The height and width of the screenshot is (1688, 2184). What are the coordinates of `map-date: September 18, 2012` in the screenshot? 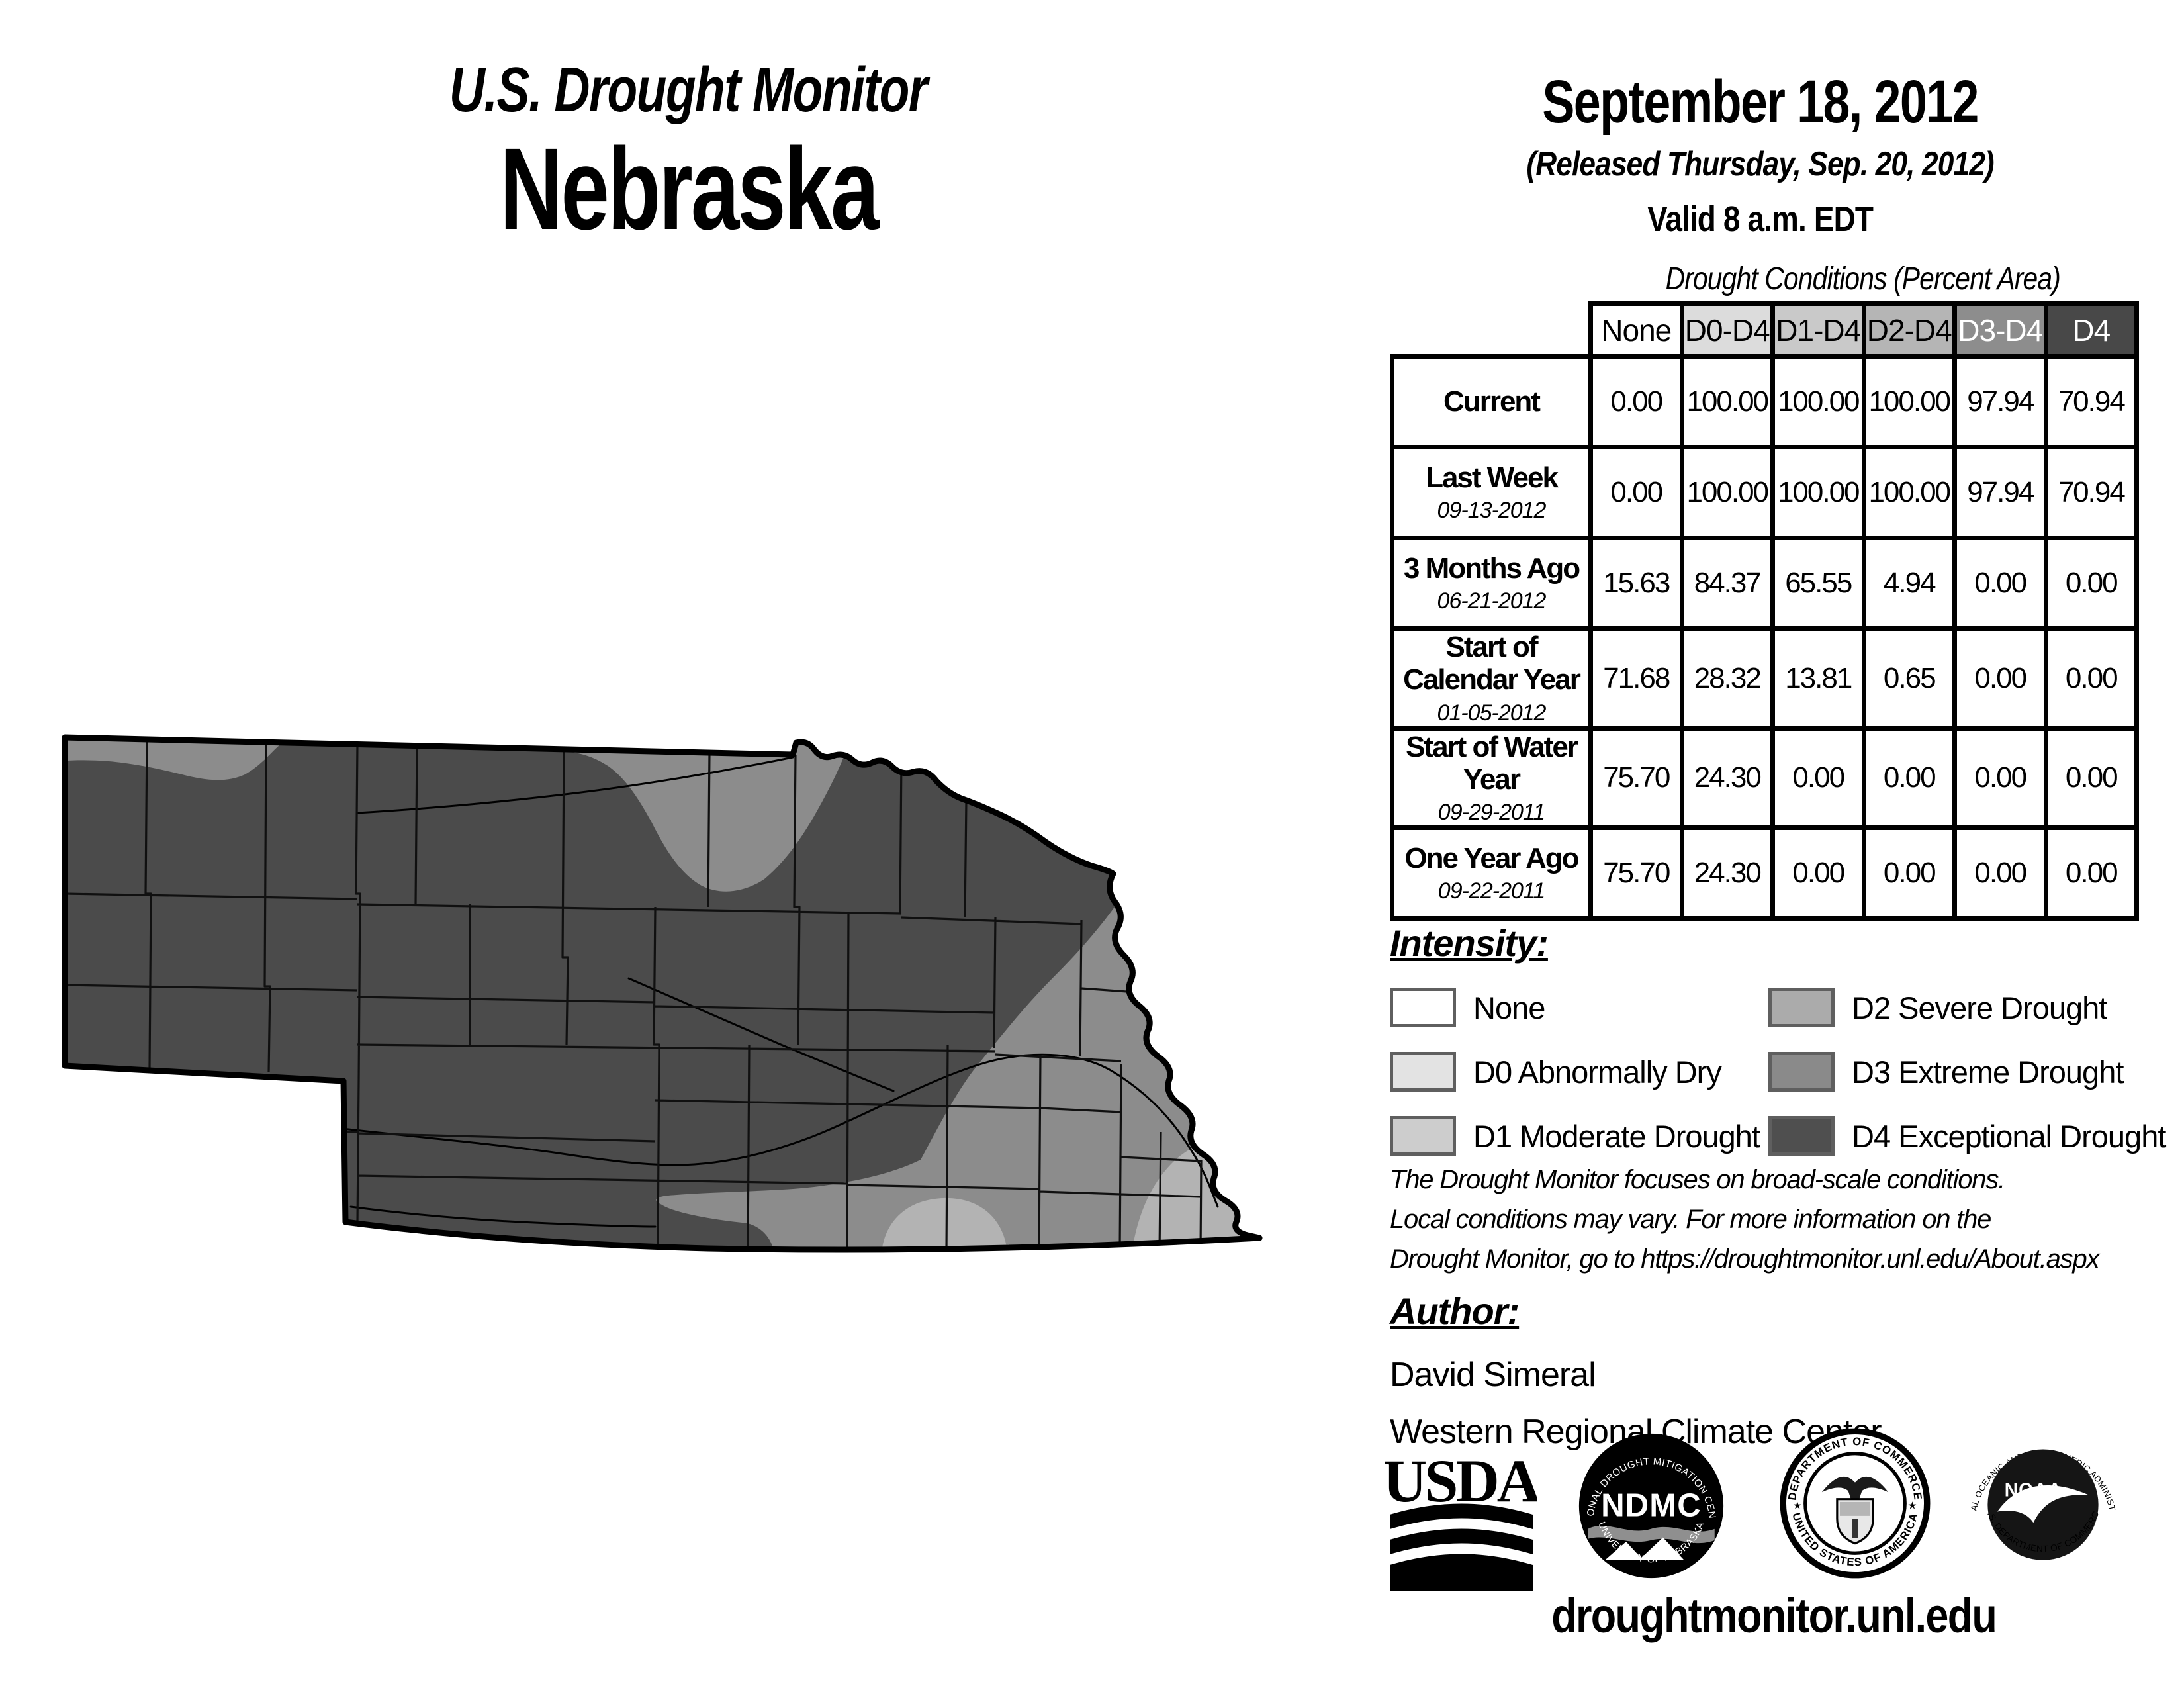 It's located at (1760, 102).